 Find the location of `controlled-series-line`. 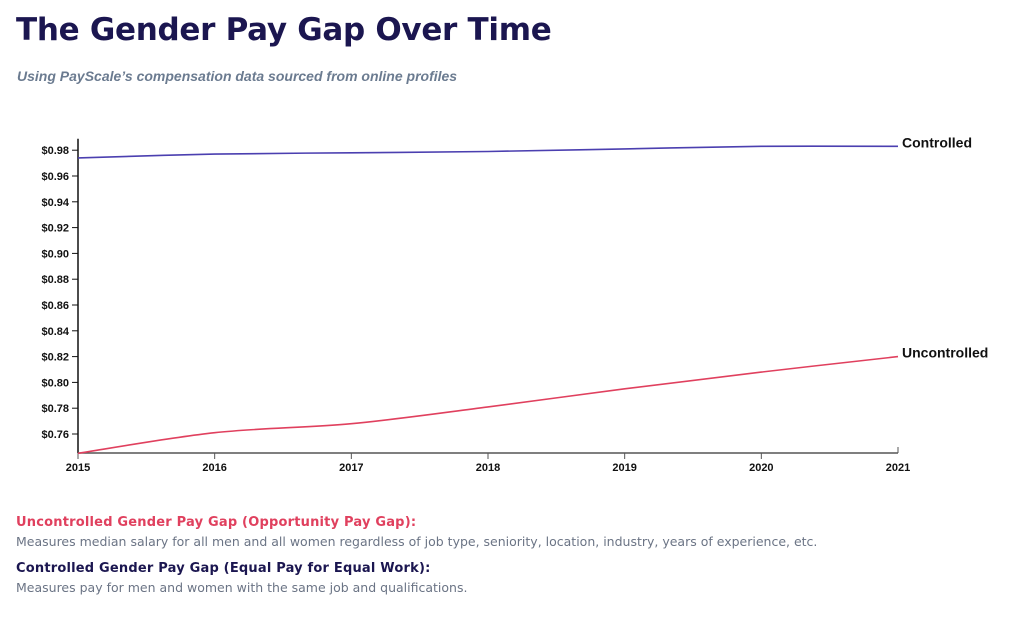

controlled-series-line is located at coordinates (488, 152).